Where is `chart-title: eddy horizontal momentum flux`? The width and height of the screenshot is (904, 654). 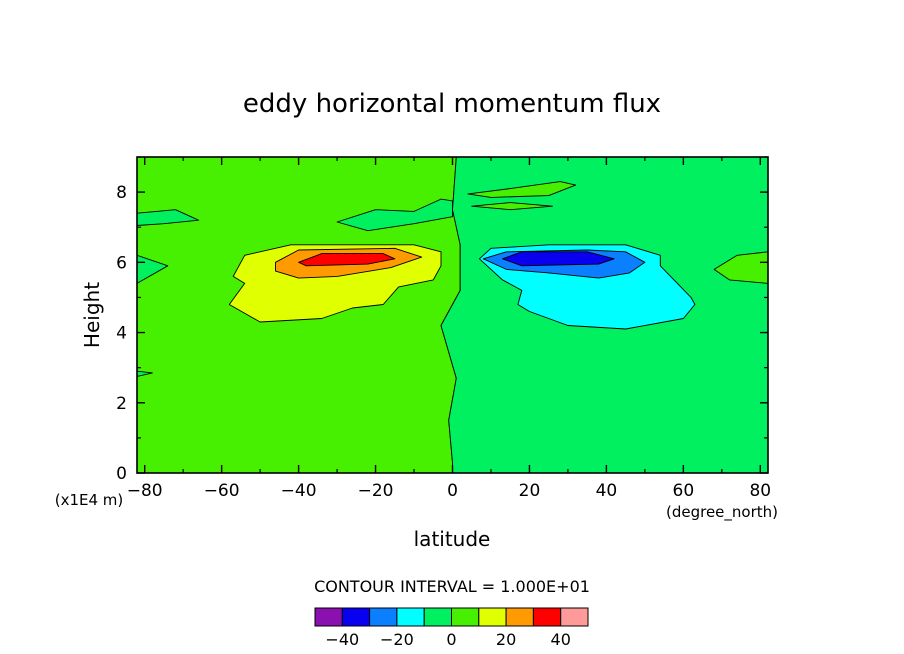
chart-title: eddy horizontal momentum flux is located at coordinates (452, 104).